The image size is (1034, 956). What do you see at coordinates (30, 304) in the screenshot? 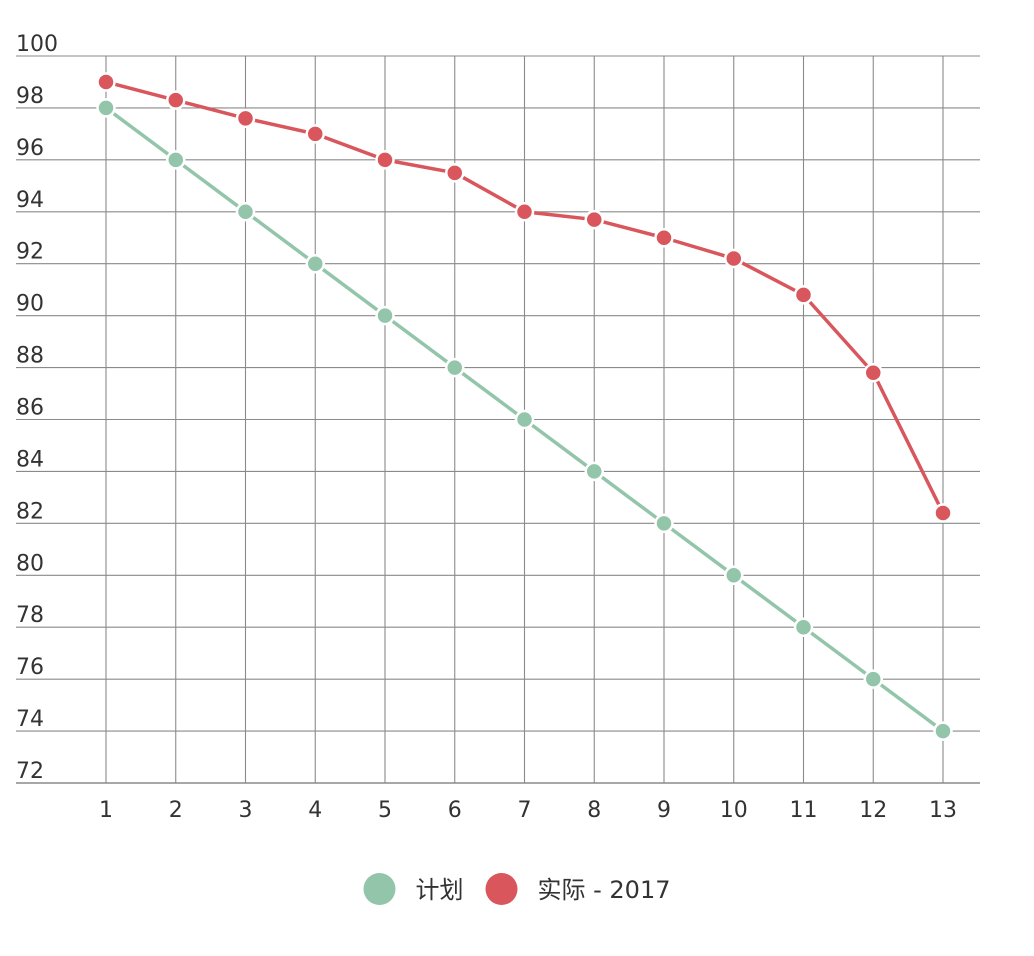
I see `y-tick-label: 90` at bounding box center [30, 304].